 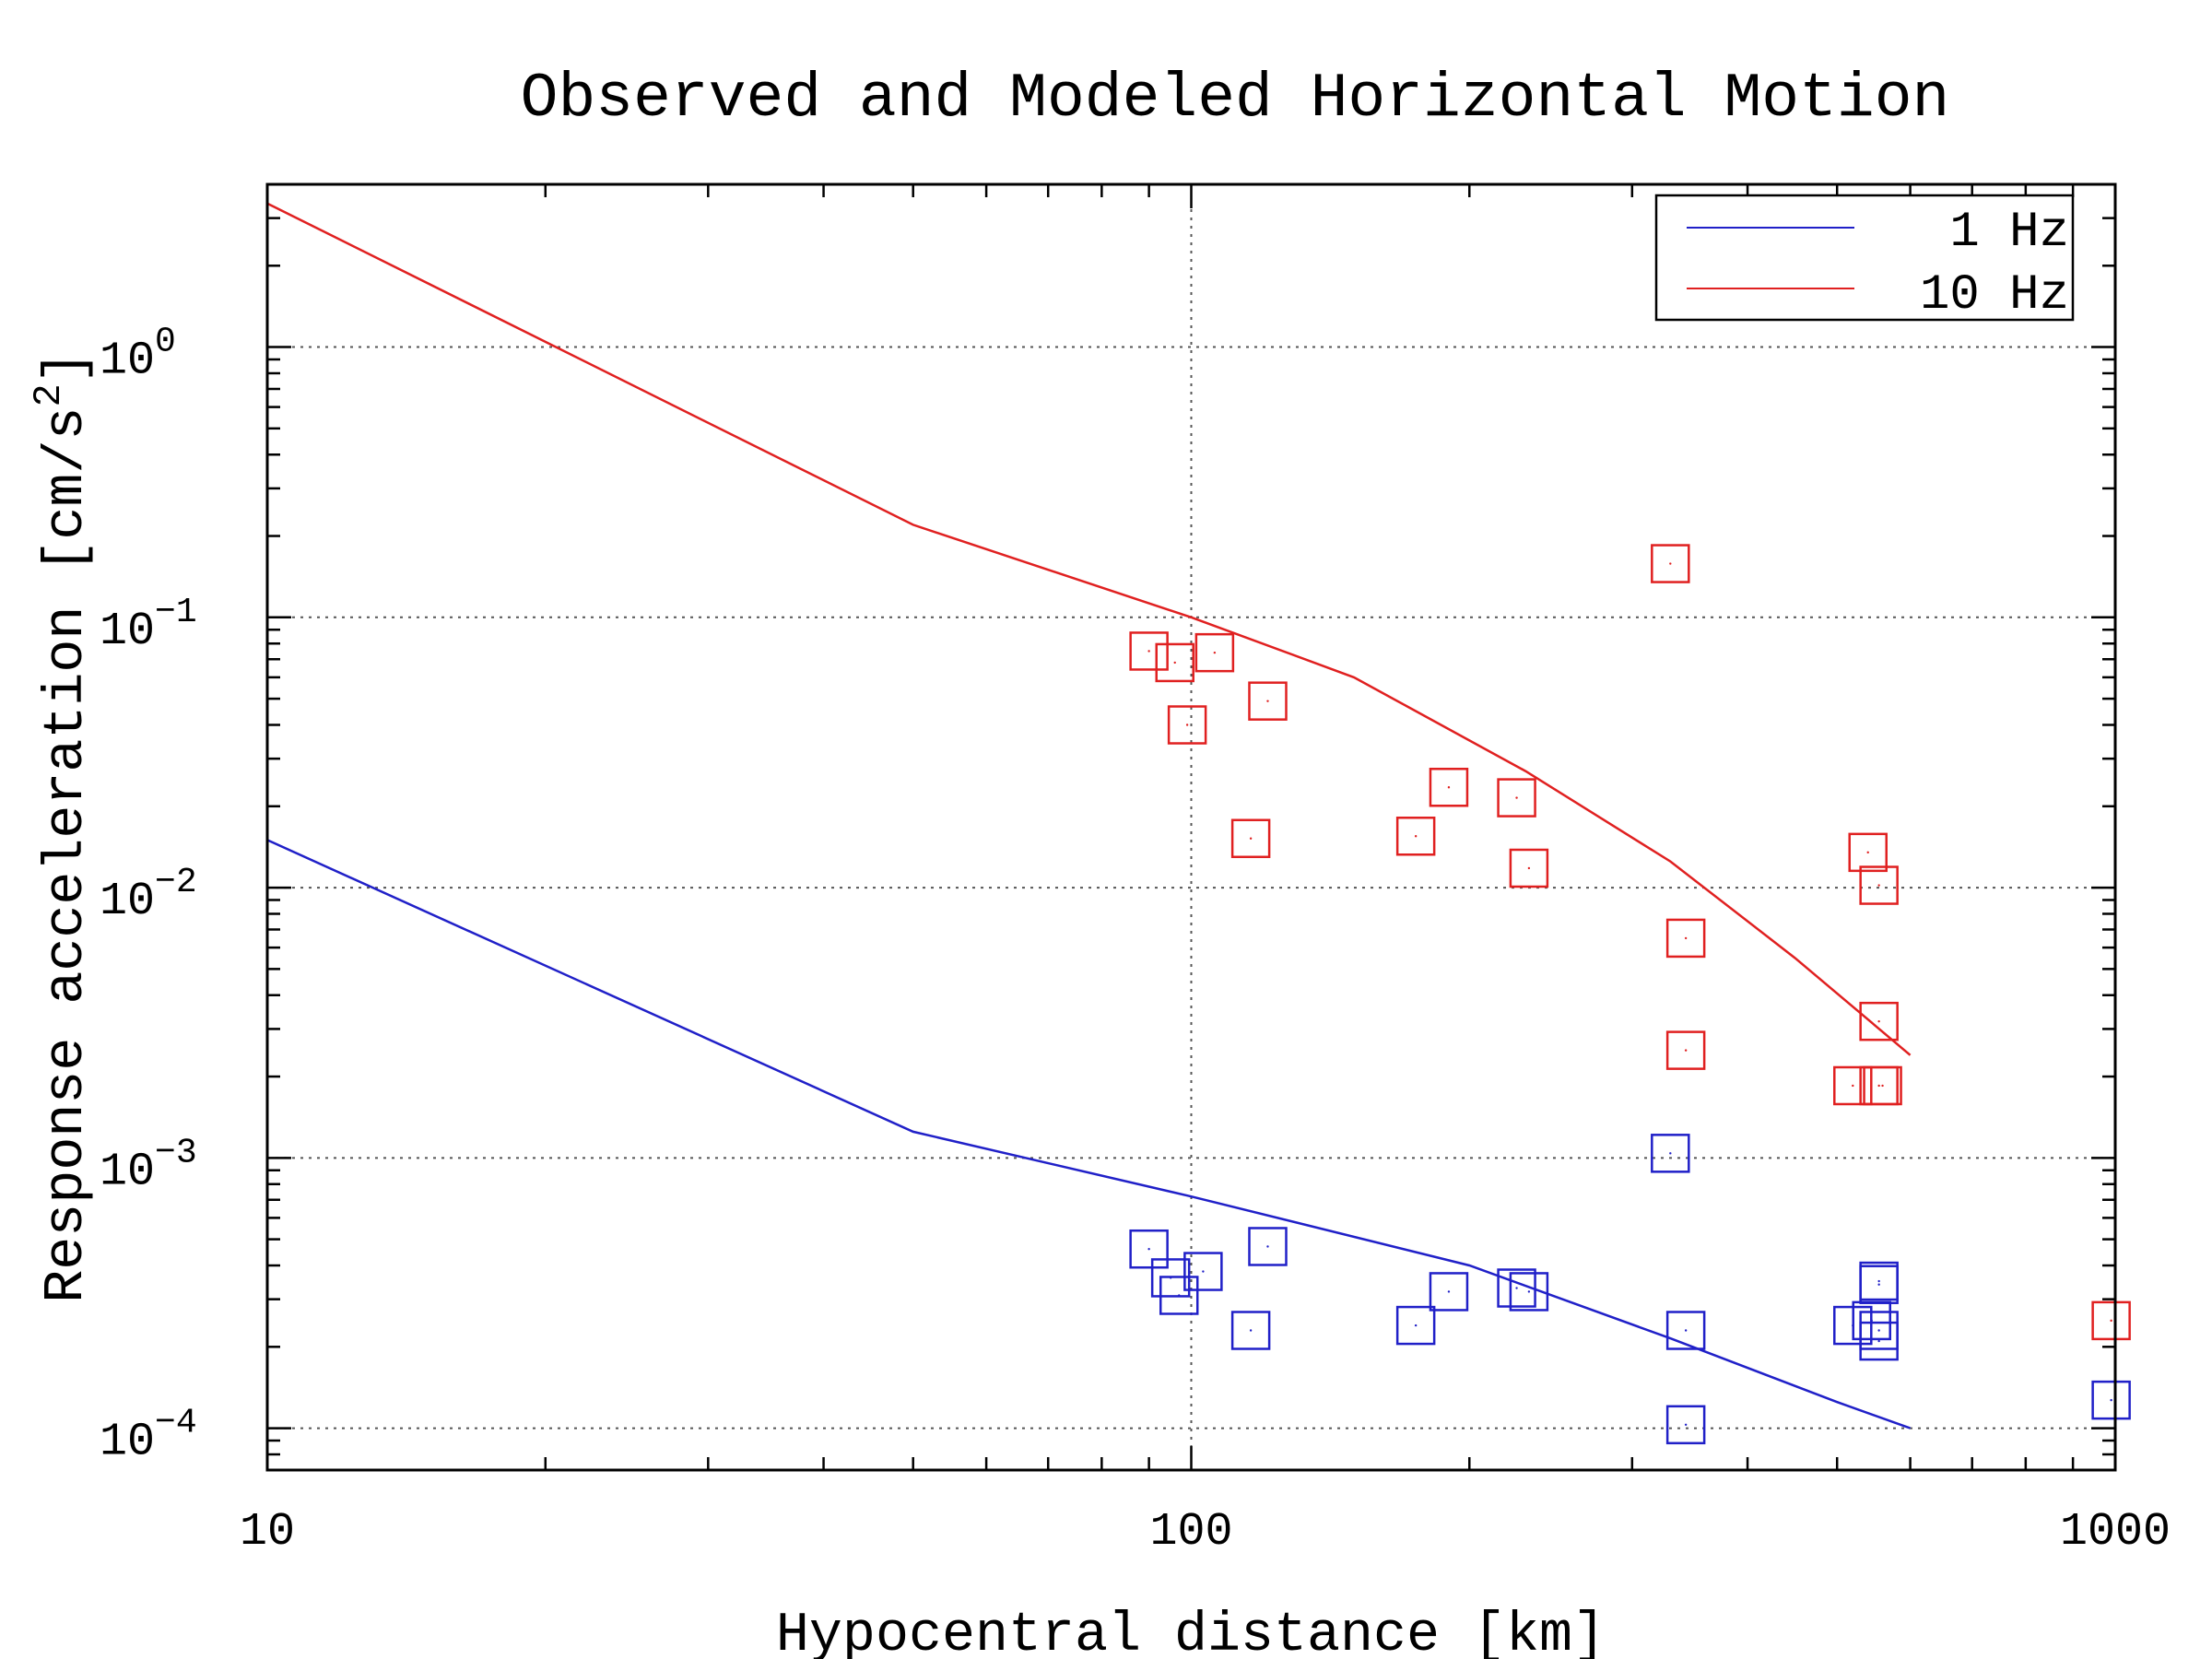 I want to click on y-axis-label-main: Response acceleration [cm/s, so click(x=67, y=855).